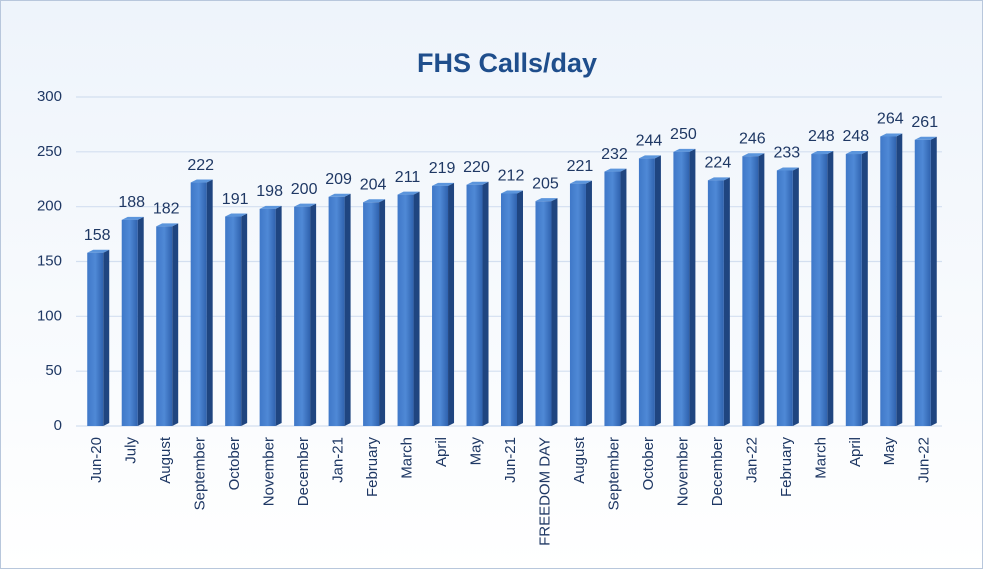 The height and width of the screenshot is (569, 983). Describe the element at coordinates (200, 165) in the screenshot. I see `data-label: 222` at that location.